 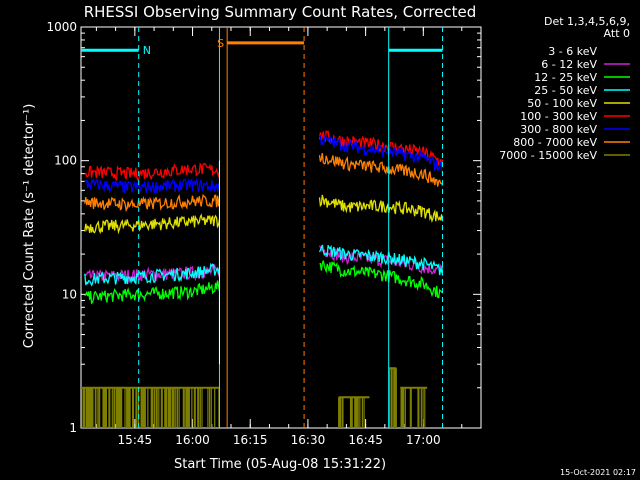 I want to click on x-axis-label: Start Time (05-Aug-08 15:31:22), so click(x=280, y=464).